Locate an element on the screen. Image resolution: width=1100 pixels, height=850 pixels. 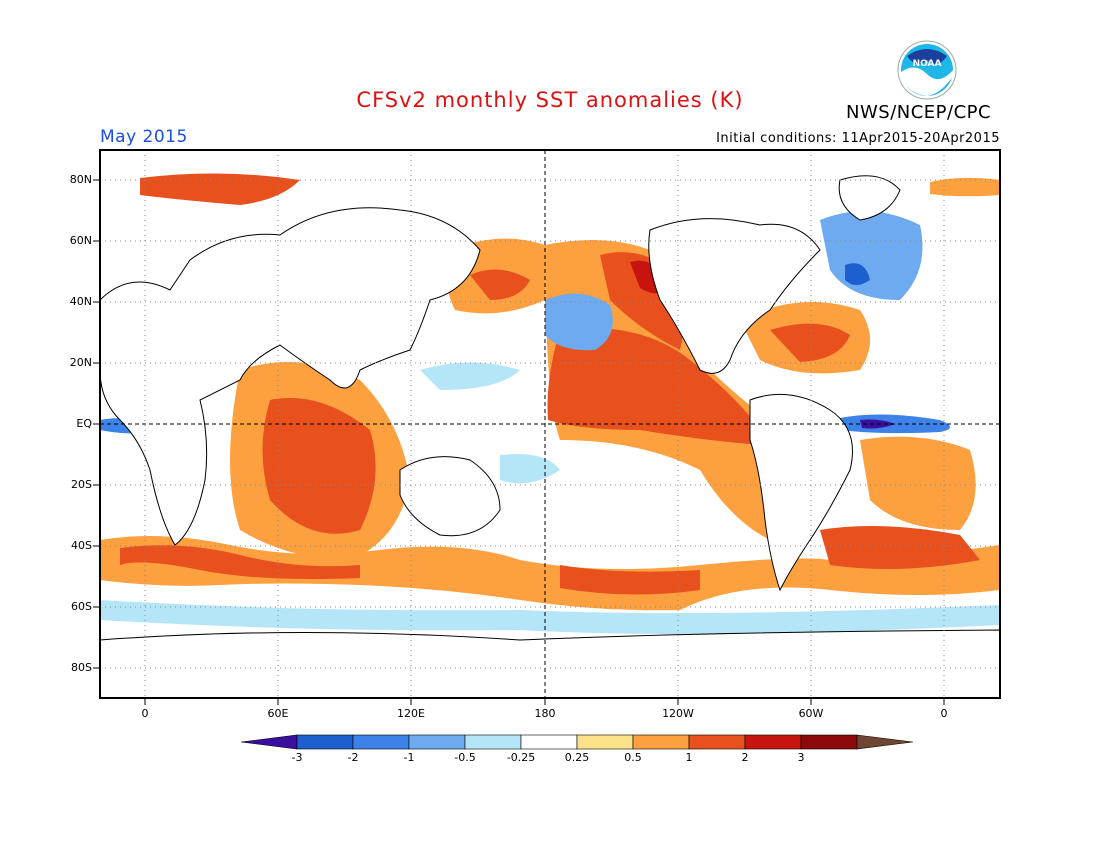
lat-label: 60N is located at coordinates (80, 240).